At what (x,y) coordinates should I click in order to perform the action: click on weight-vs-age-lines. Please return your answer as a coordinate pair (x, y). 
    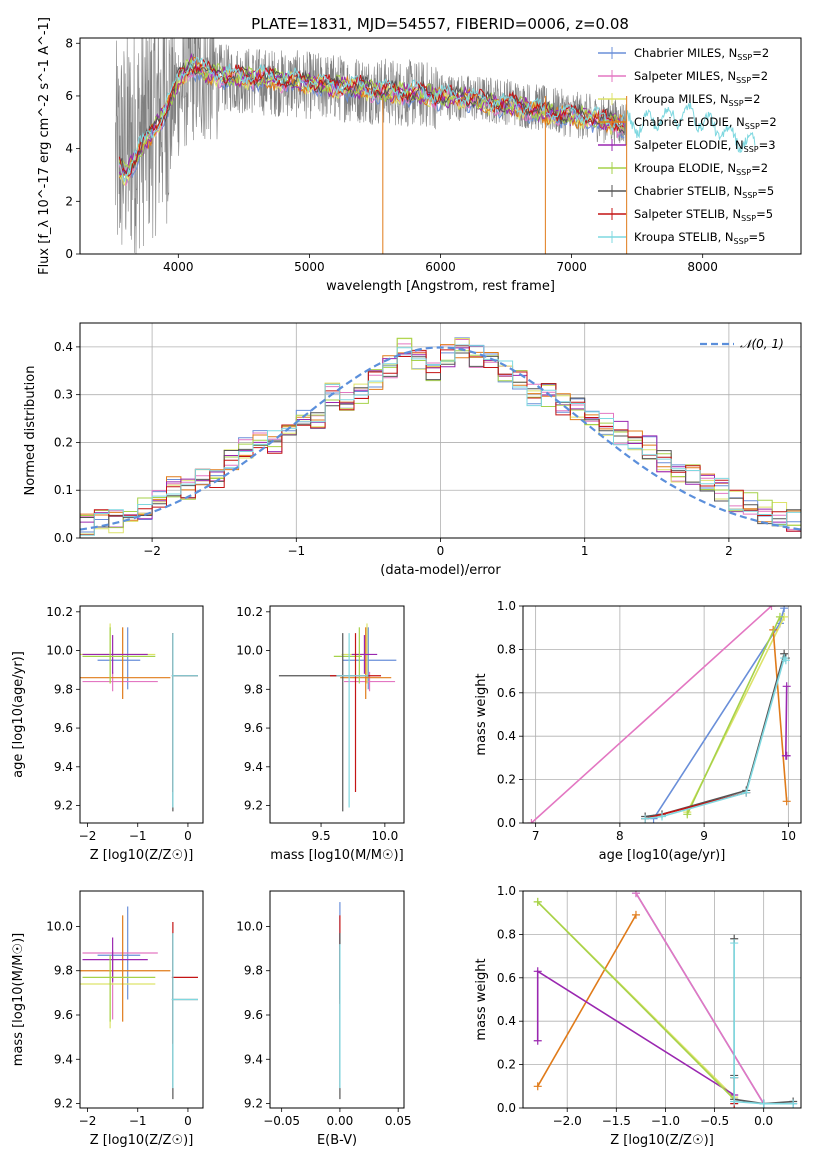
    Looking at the image, I should click on (659, 714).